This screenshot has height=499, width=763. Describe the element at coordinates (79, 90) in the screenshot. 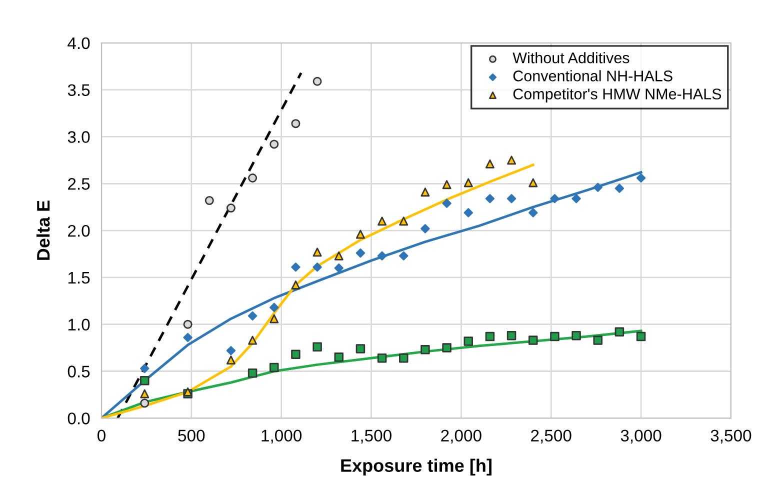

I see `y-tick-label: 3.5` at that location.